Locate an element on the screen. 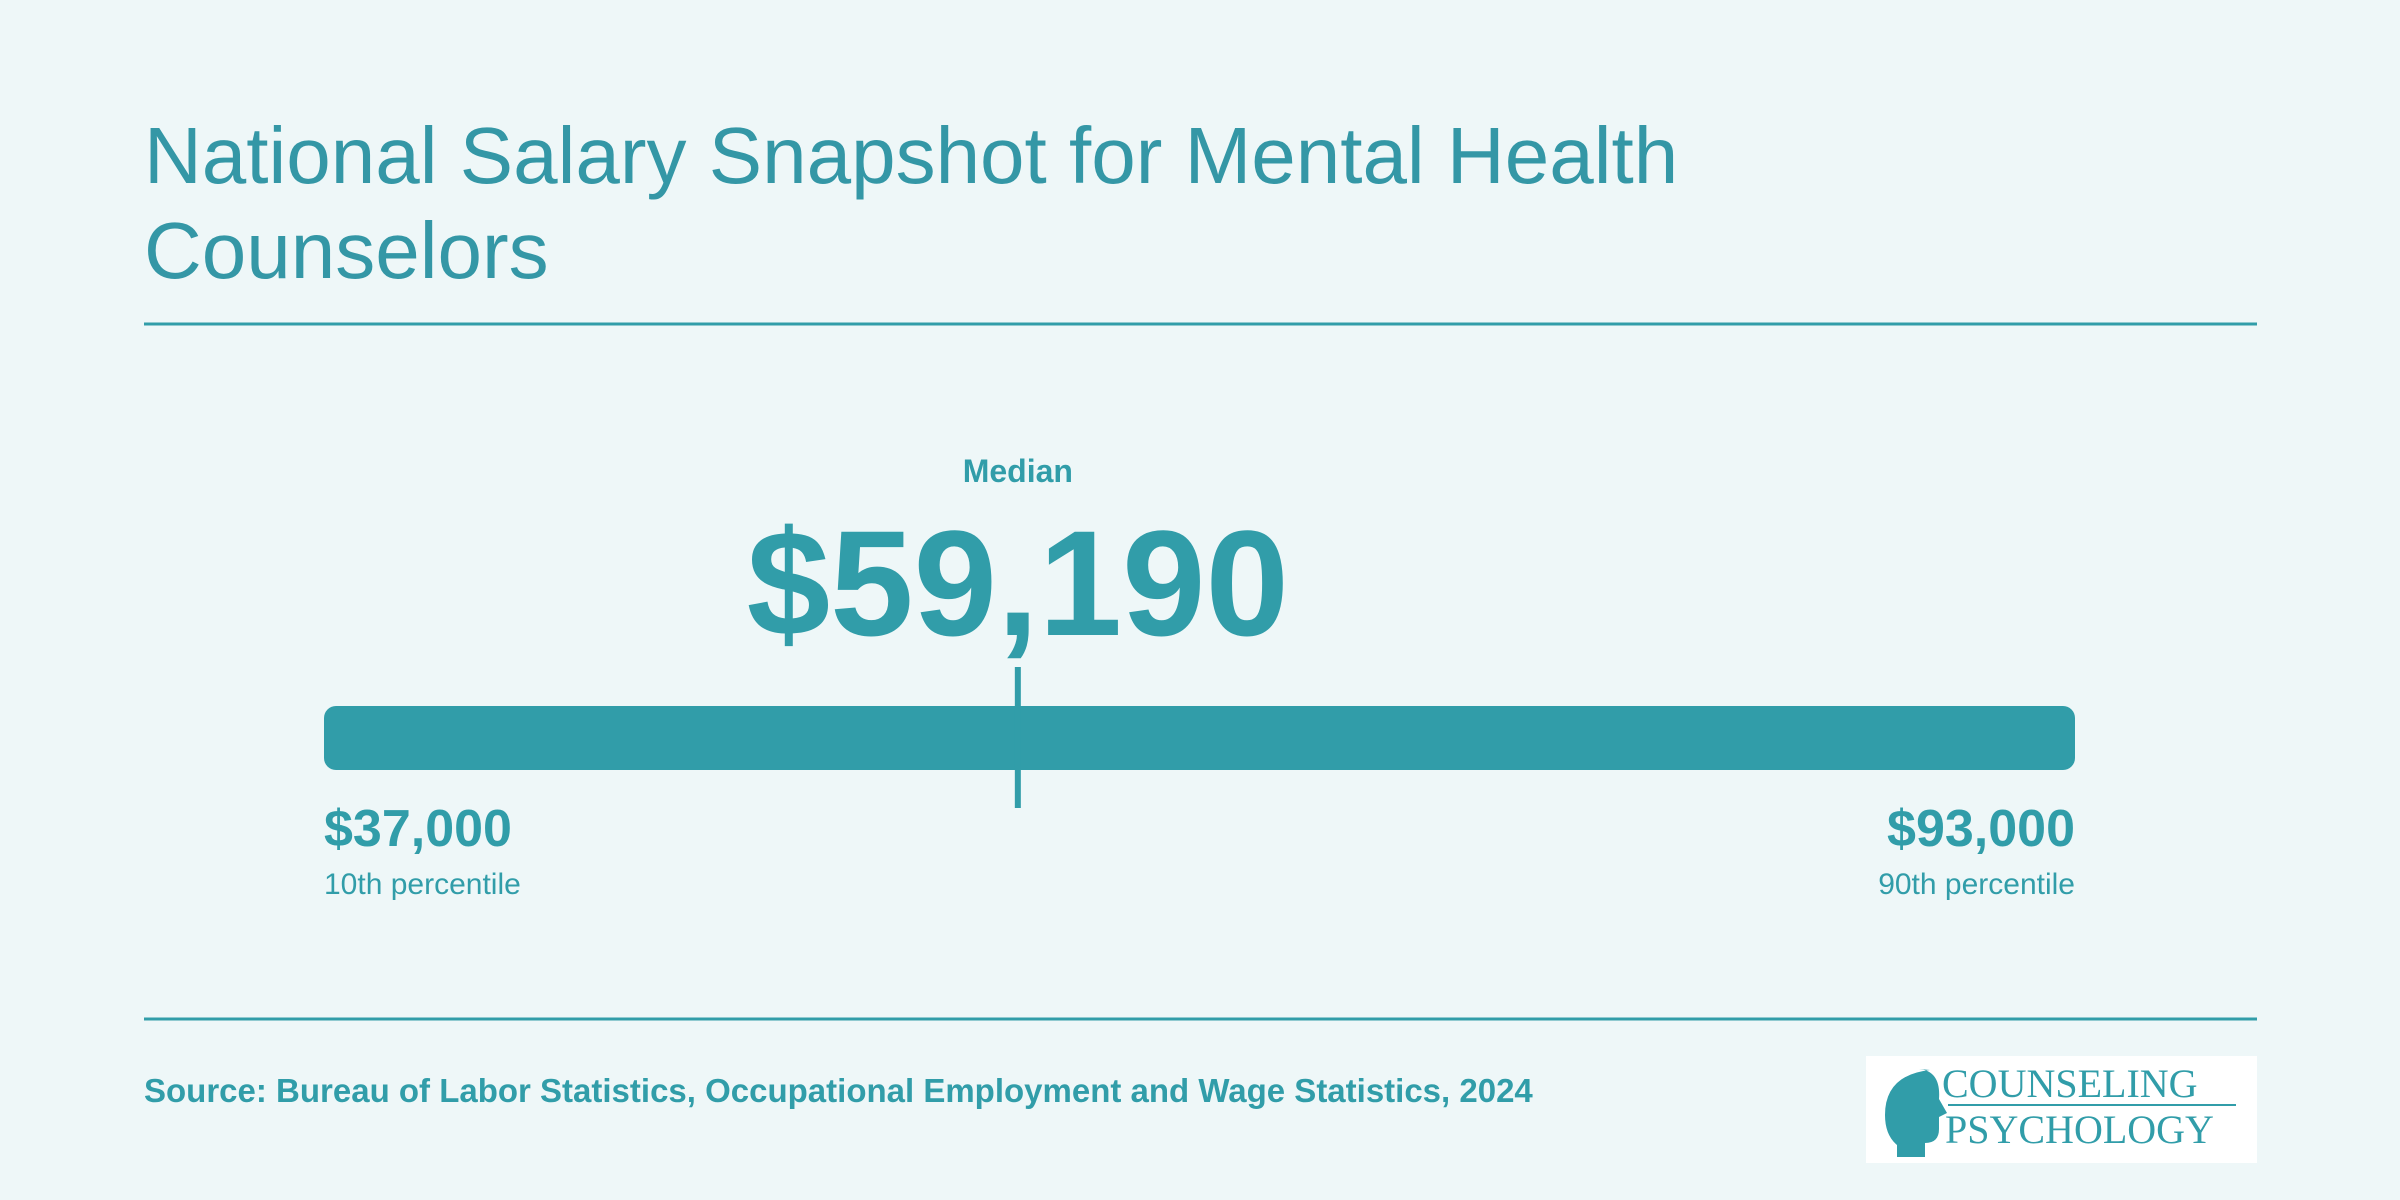  median-label: Median is located at coordinates (1018, 471).